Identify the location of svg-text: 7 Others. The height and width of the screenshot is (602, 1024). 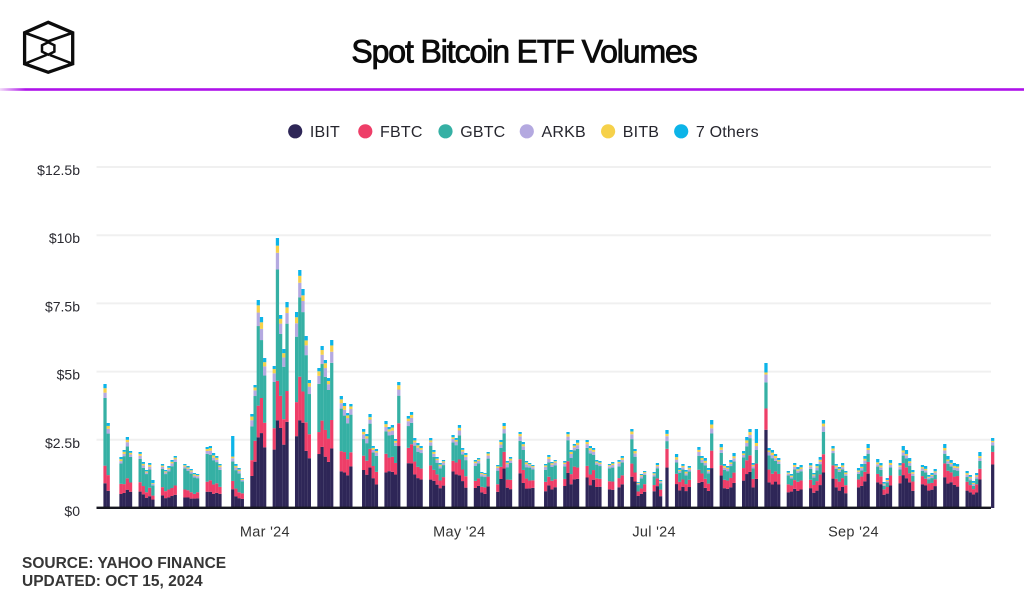
(727, 132).